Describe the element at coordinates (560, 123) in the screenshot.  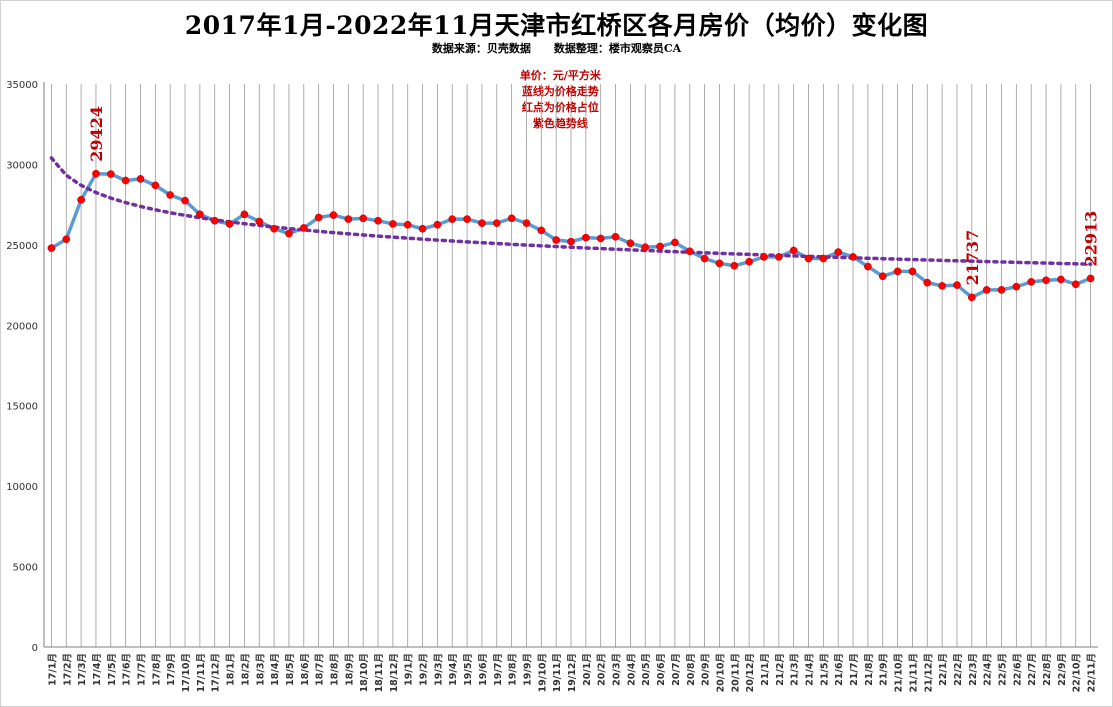
I see `purple-trend-note: 紫色趋势线` at that location.